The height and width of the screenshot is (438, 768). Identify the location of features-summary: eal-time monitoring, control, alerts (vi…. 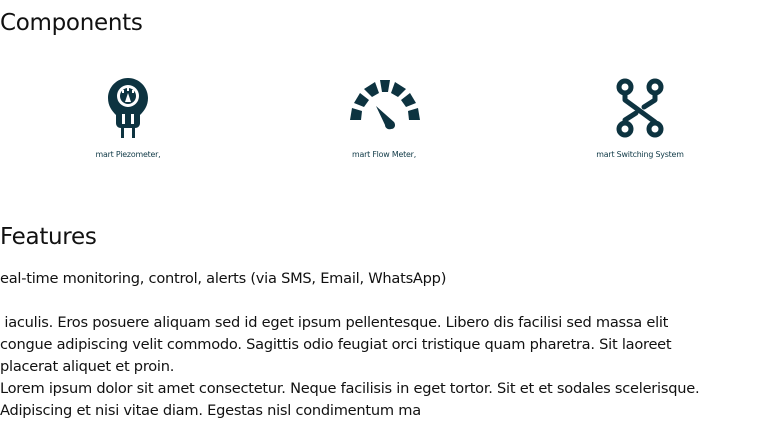
(223, 278).